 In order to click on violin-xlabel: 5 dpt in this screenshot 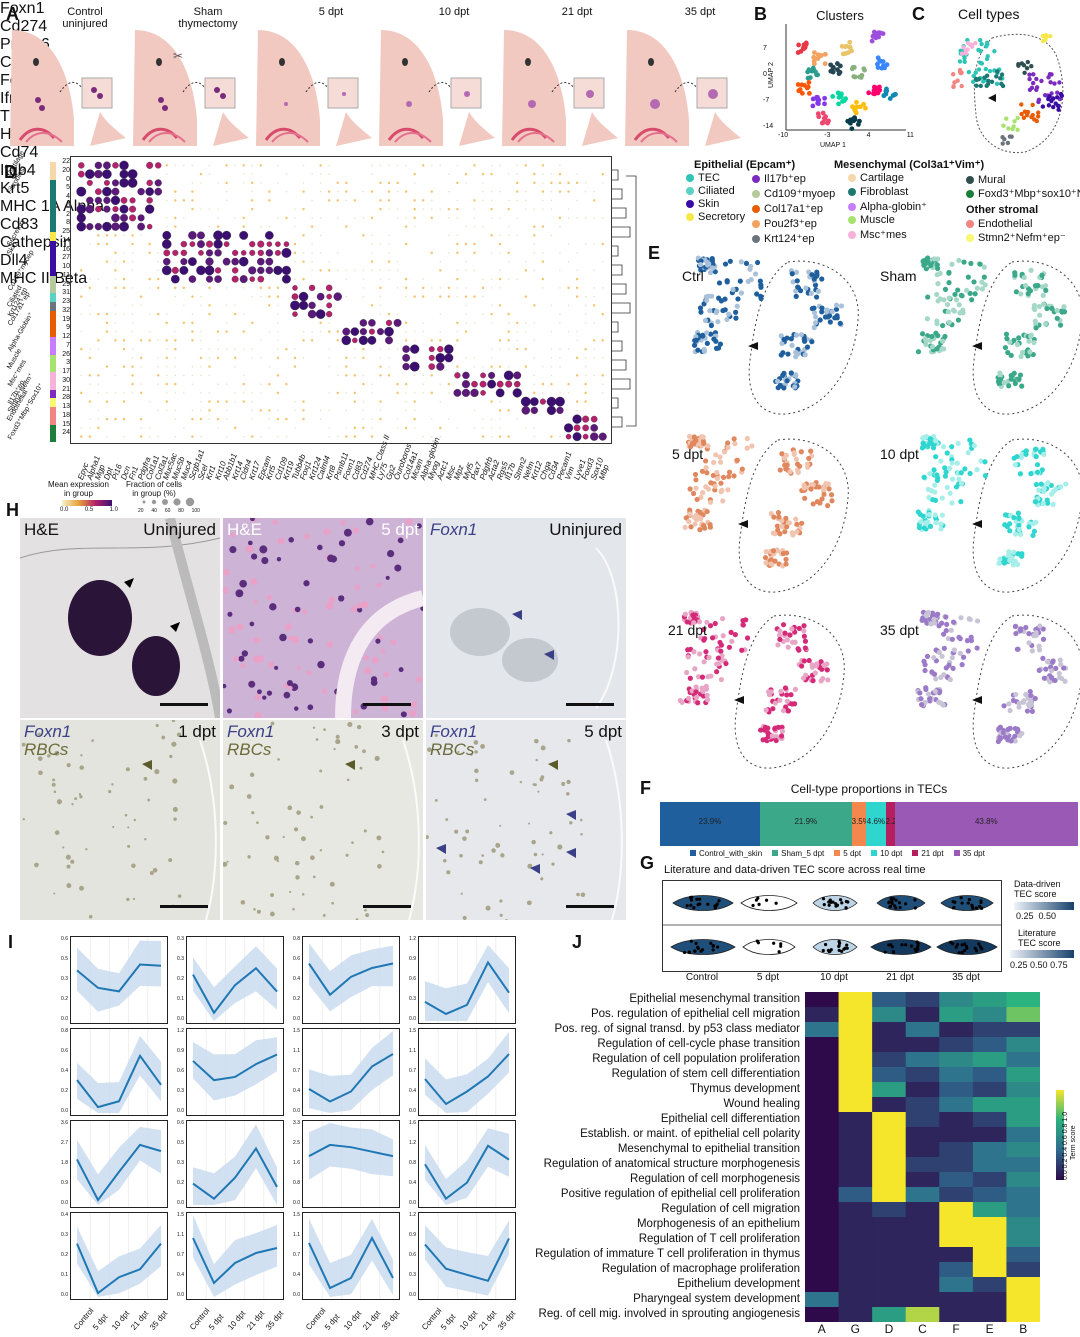, I will do `click(768, 977)`.